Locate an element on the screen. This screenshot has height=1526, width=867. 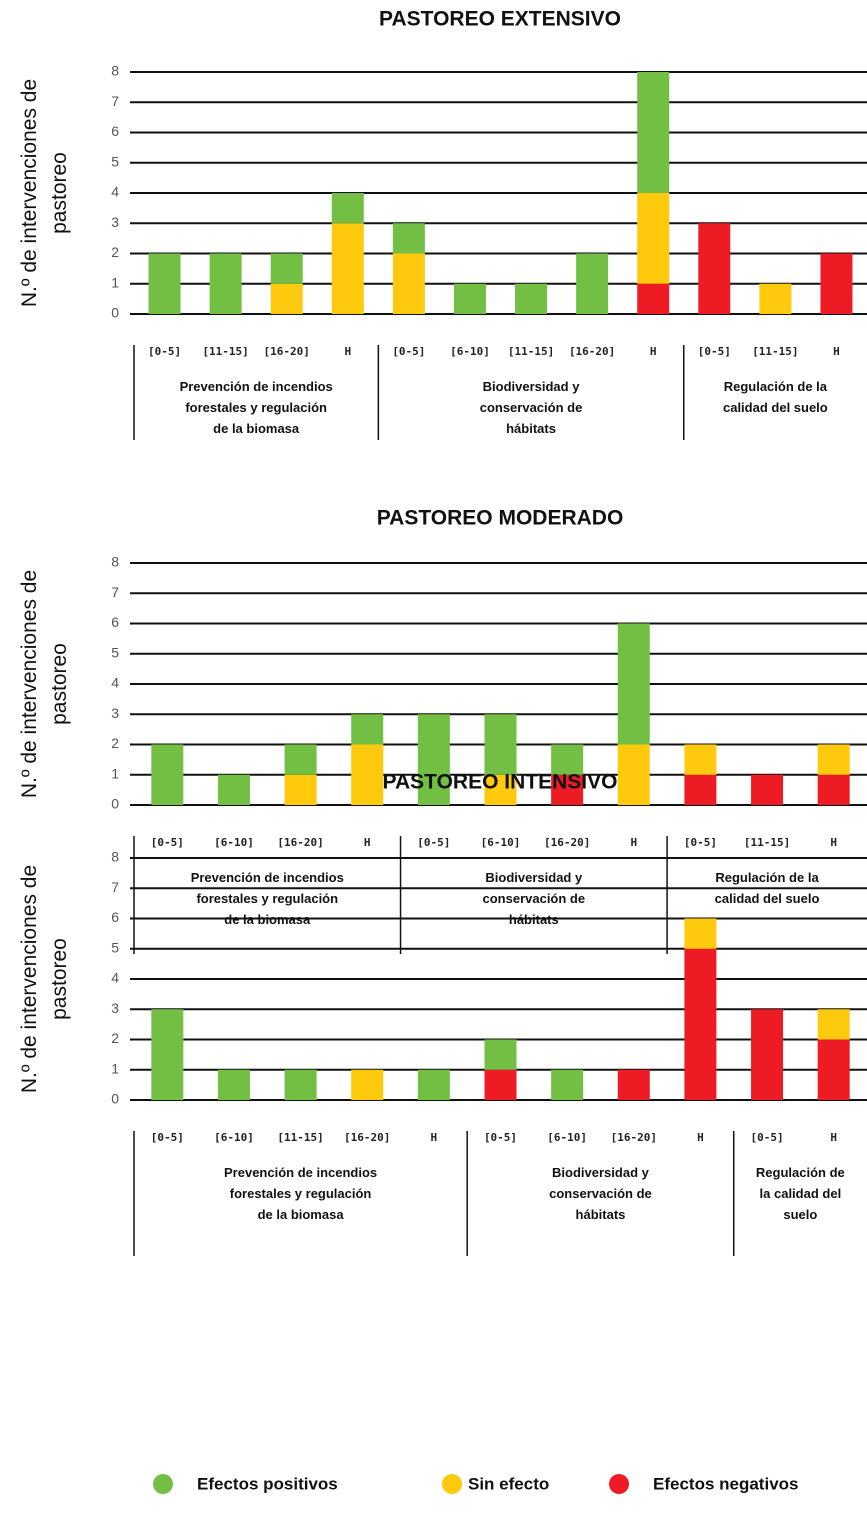
y-tick-label: 7 is located at coordinates (115, 101).